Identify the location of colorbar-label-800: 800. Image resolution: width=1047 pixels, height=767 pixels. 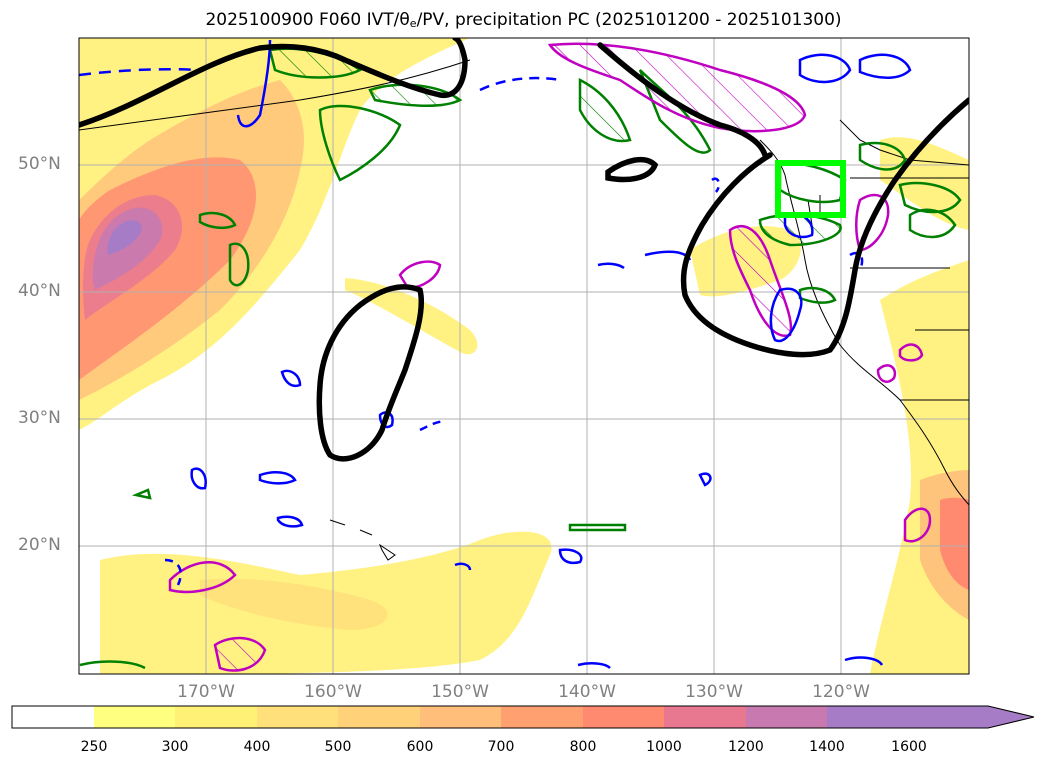
(583, 747).